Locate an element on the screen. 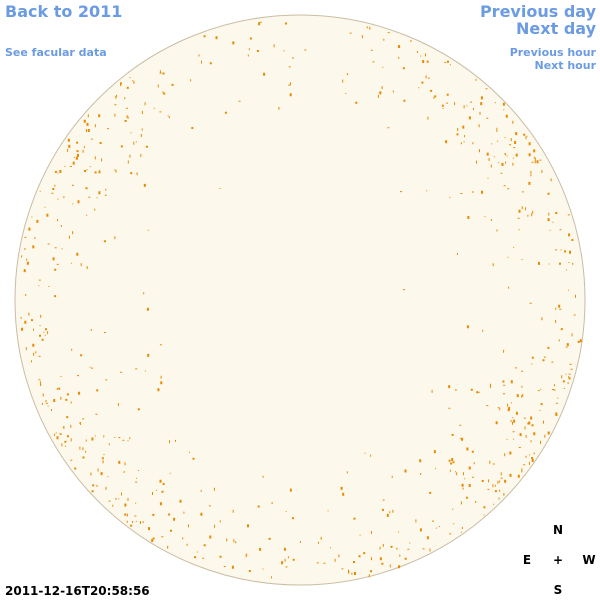  back-link: Back to 2011 is located at coordinates (63, 11).